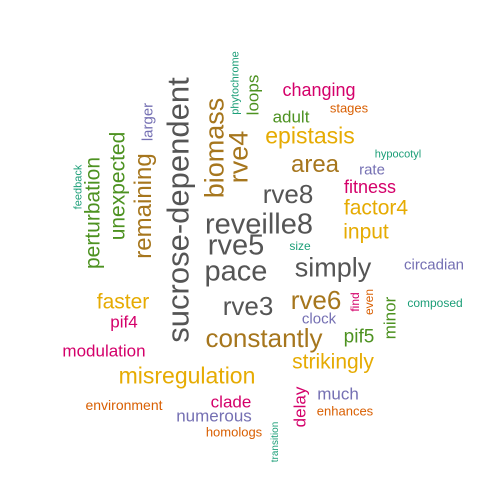  I want to click on word: reveille8, so click(259, 224).